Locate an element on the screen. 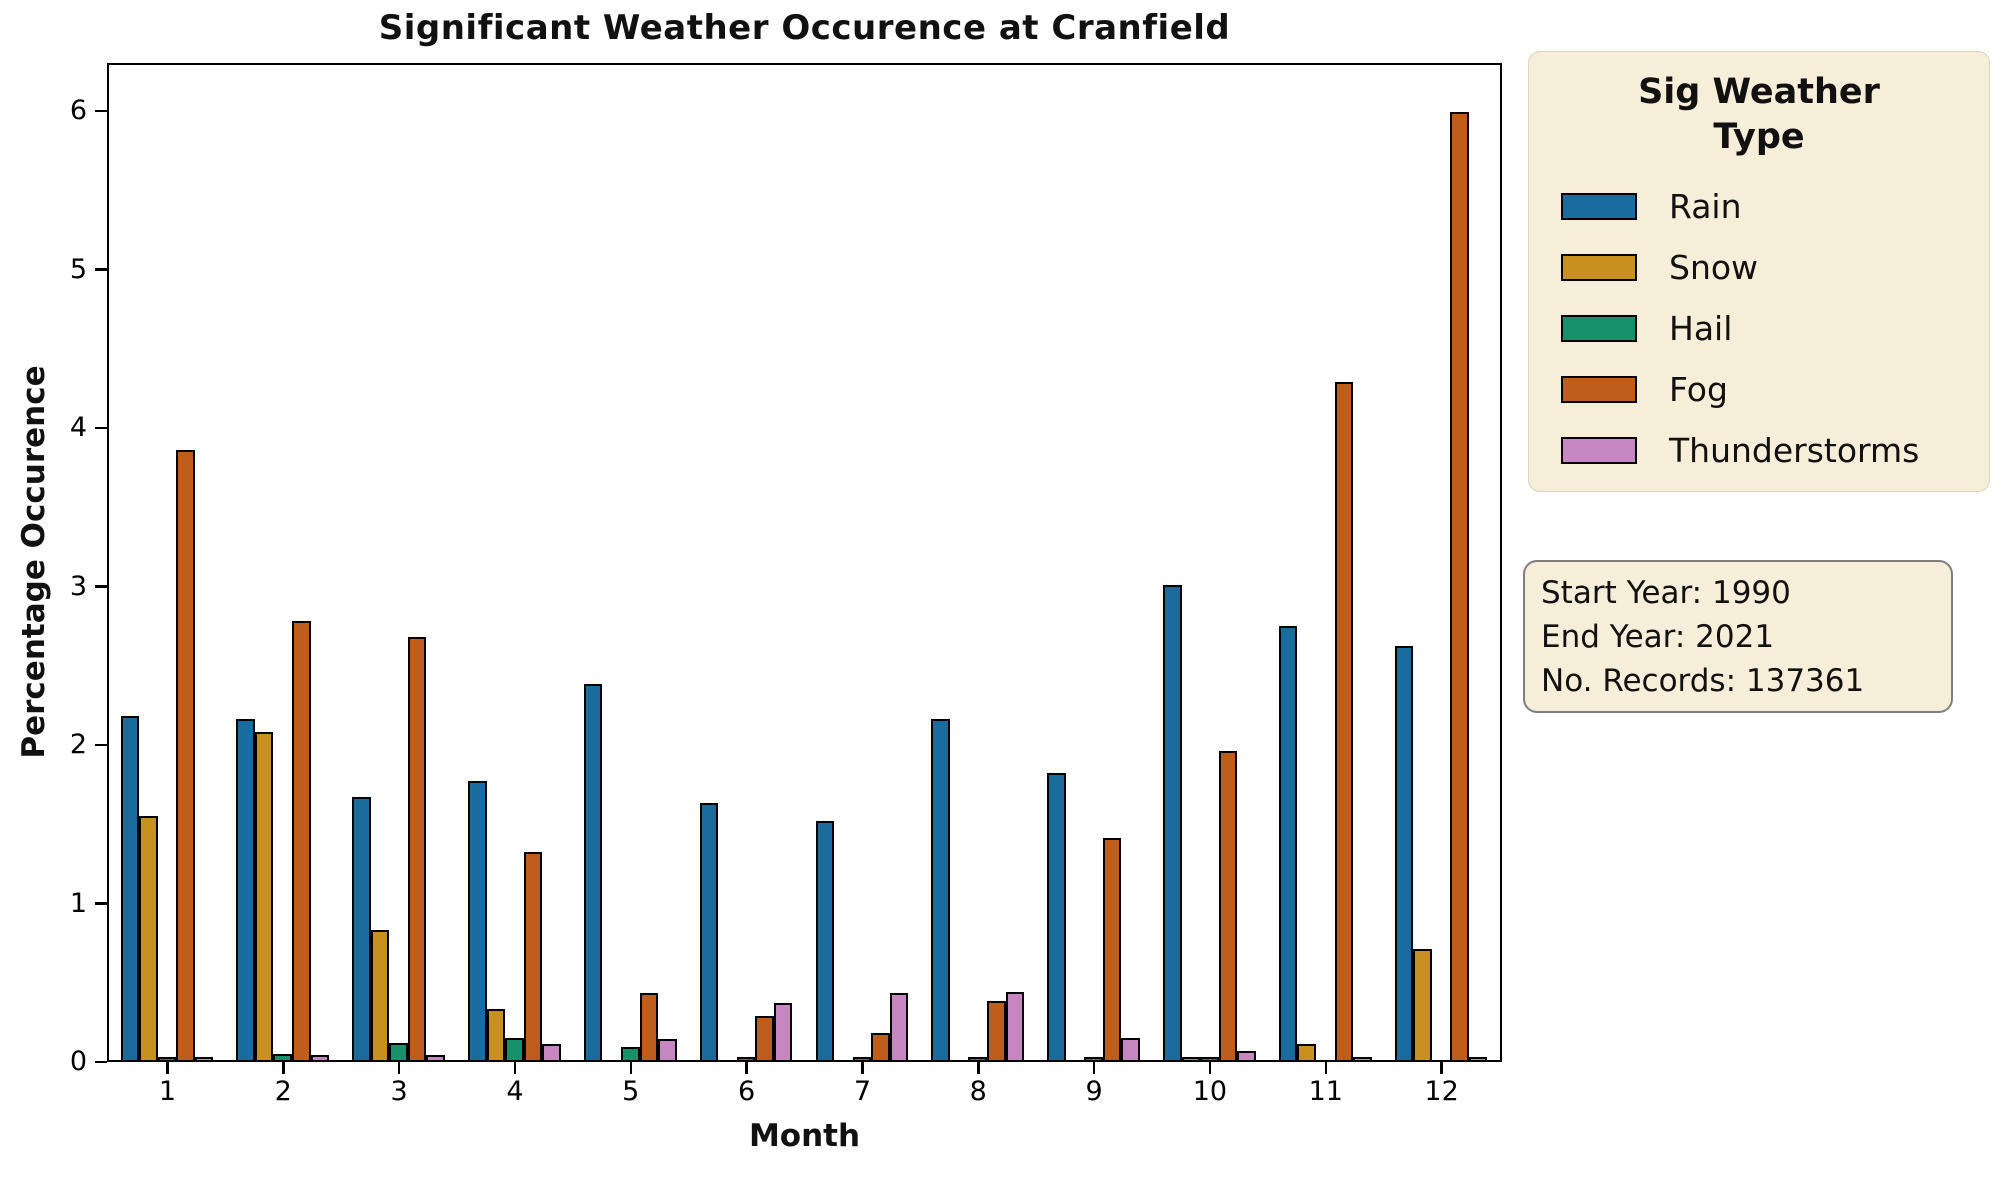 The height and width of the screenshot is (1179, 1999). y-tick-label: 3 is located at coordinates (78, 586).